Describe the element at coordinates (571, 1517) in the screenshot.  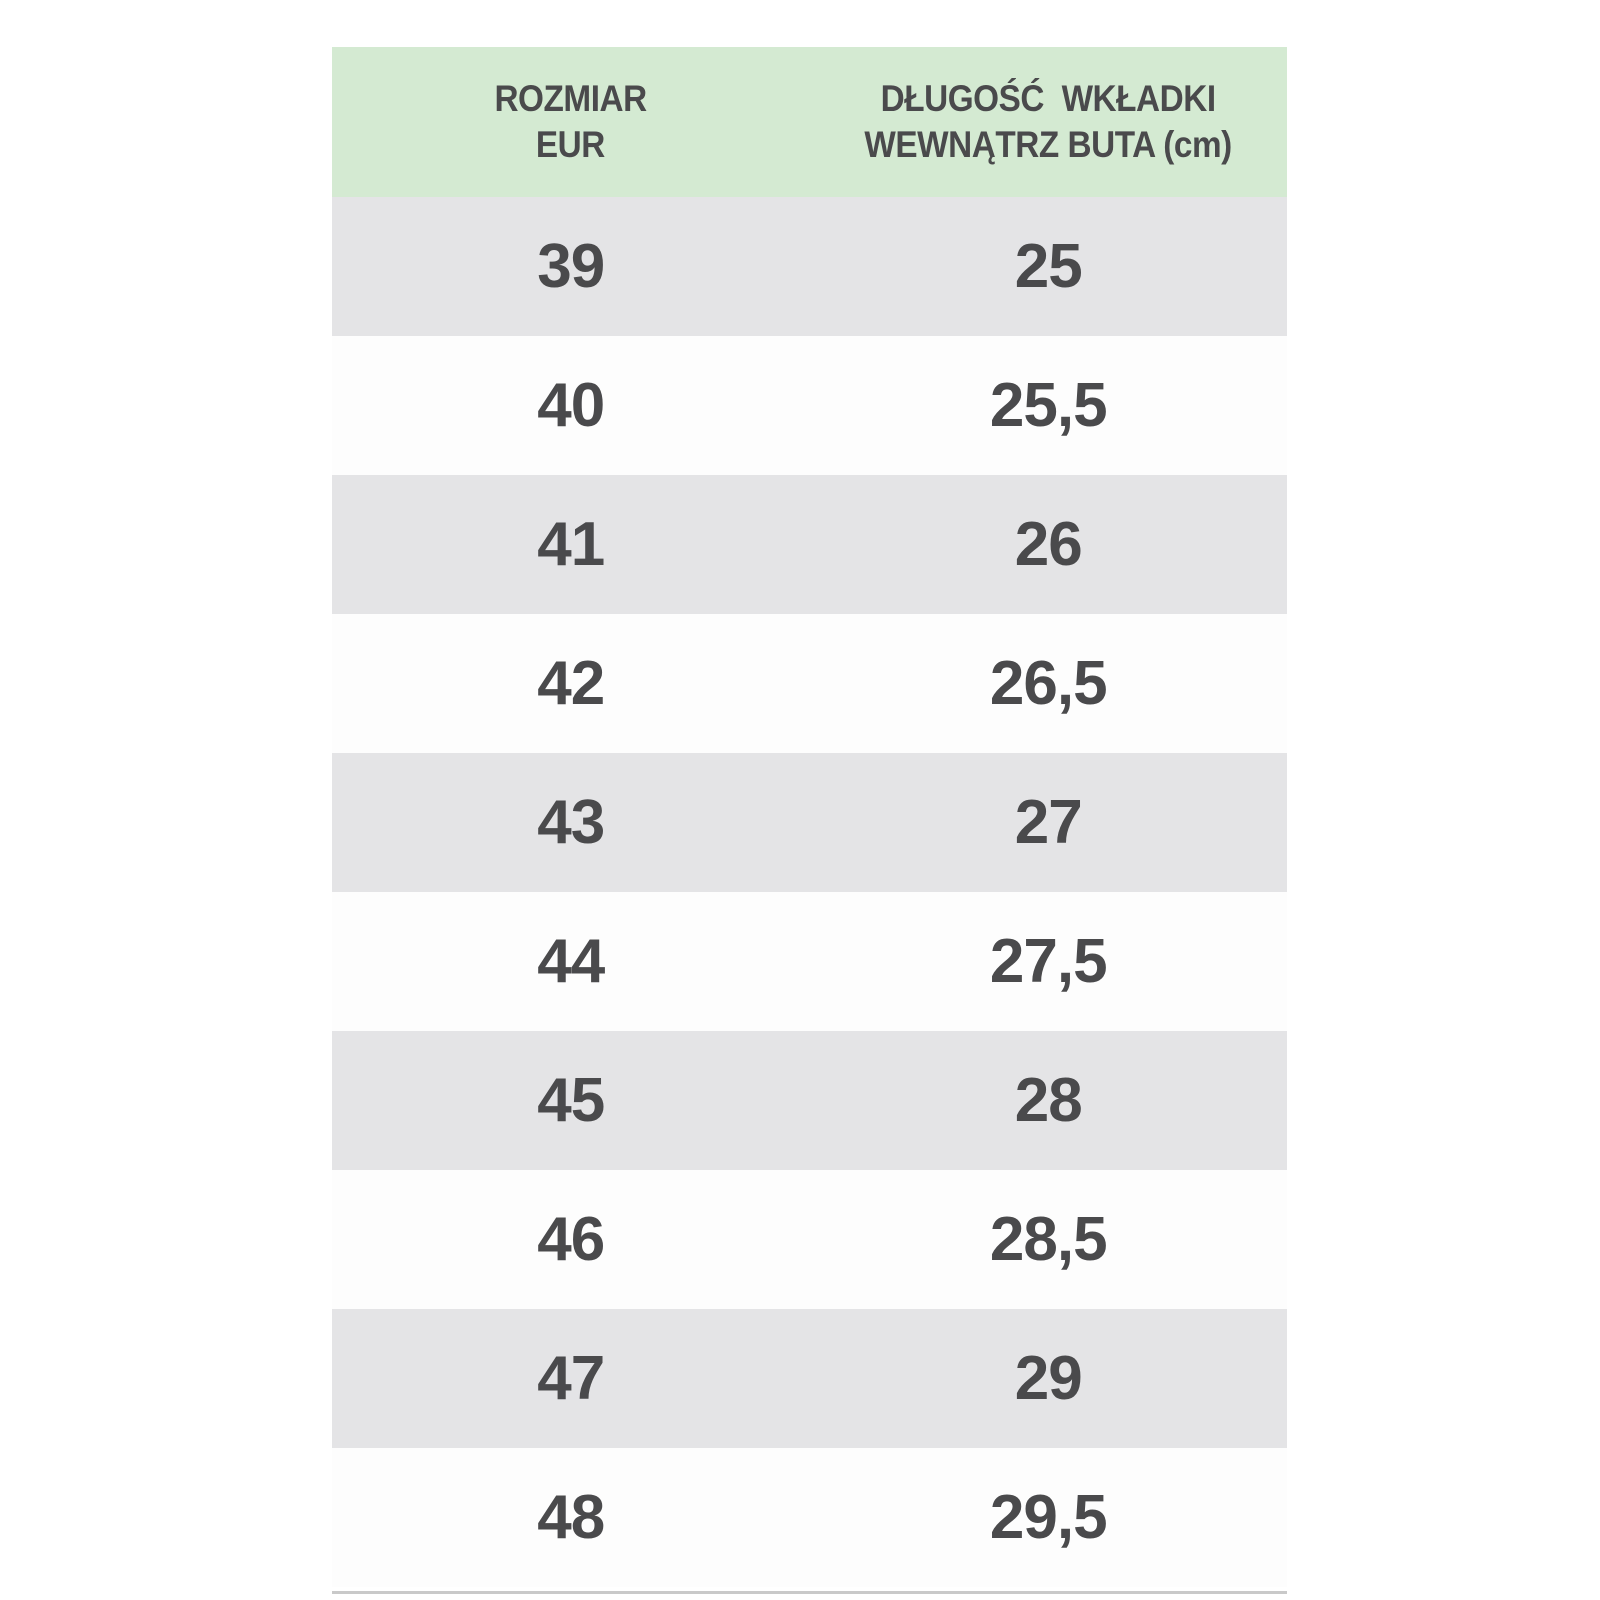
I see `eur-size-value: 48` at that location.